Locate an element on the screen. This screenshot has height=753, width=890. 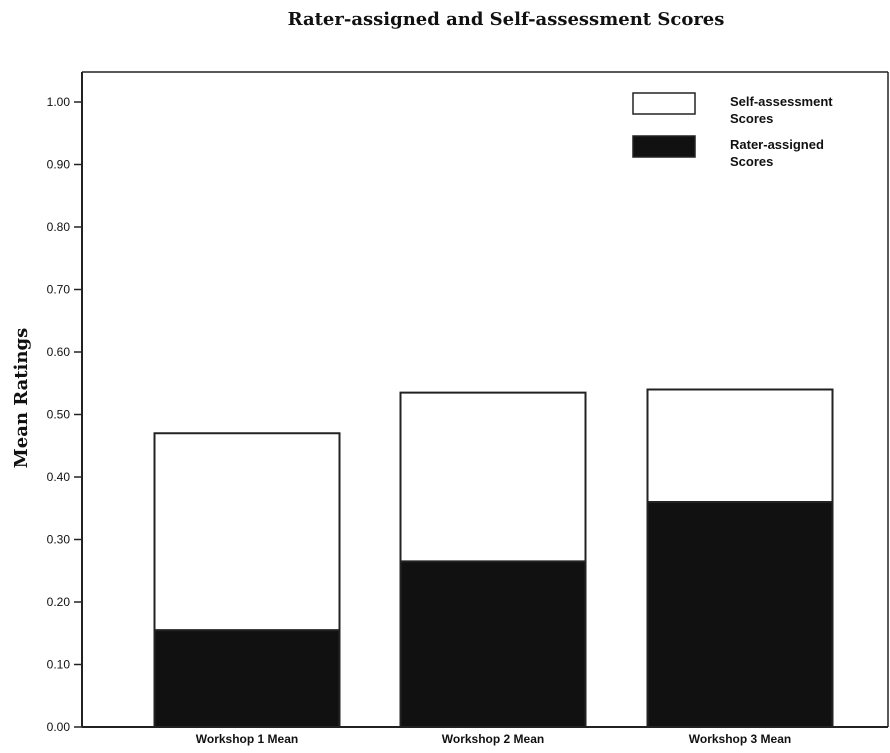
y-axis-label: Mean Ratings is located at coordinates (21, 398).